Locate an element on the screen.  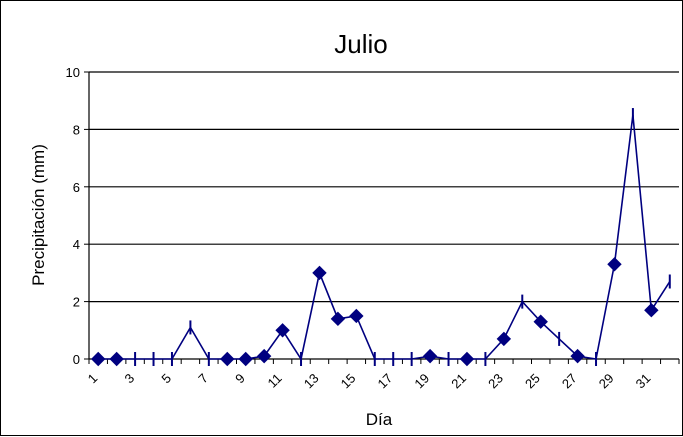
x-tick-label: 5 is located at coordinates (166, 379).